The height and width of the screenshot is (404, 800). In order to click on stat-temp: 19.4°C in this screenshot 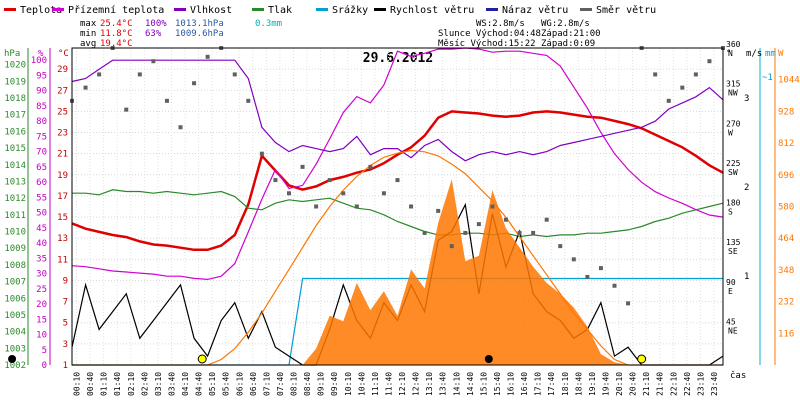, I will do `click(116, 44)`.